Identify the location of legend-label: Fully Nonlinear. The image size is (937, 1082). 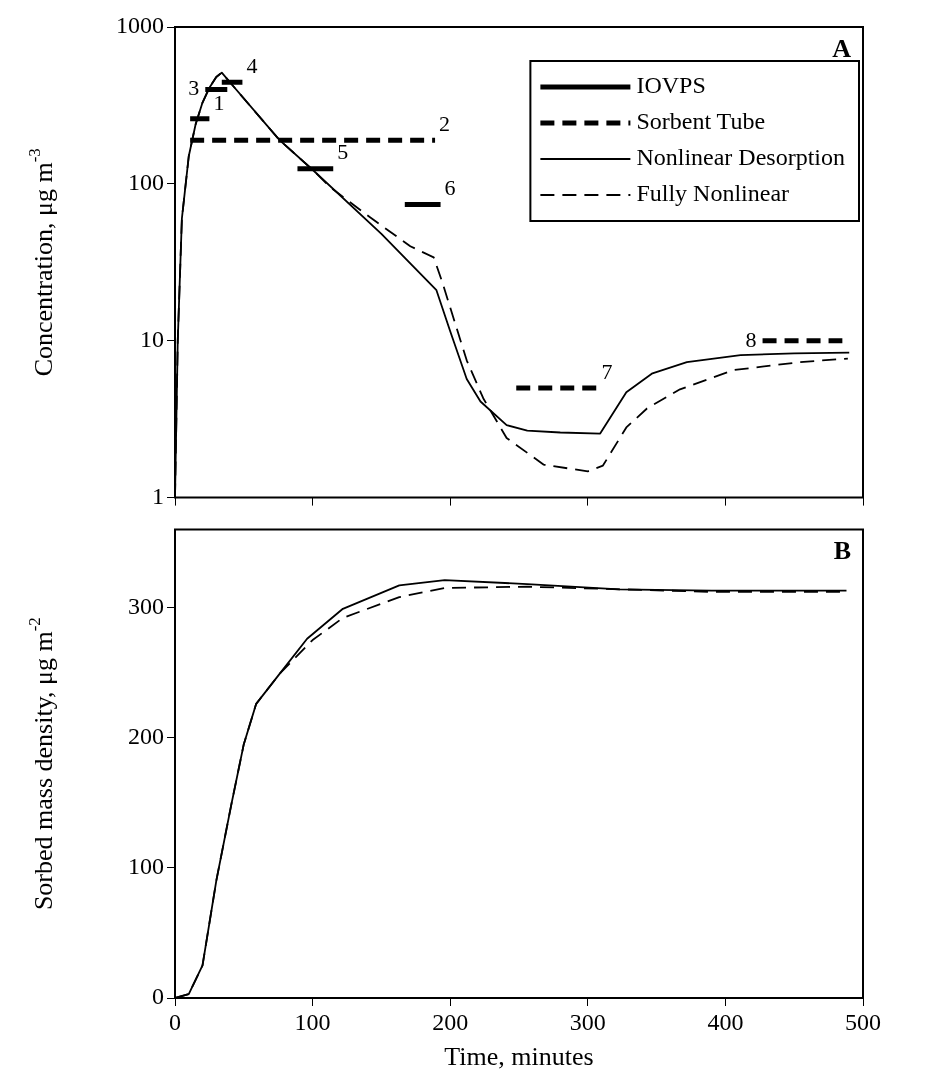
(713, 193).